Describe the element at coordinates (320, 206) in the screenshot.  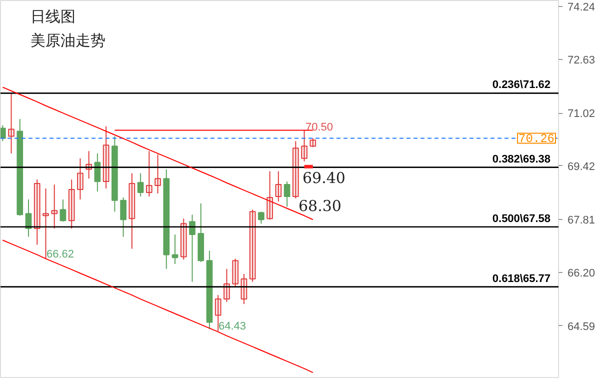
I see `annotation: 68.30` at that location.